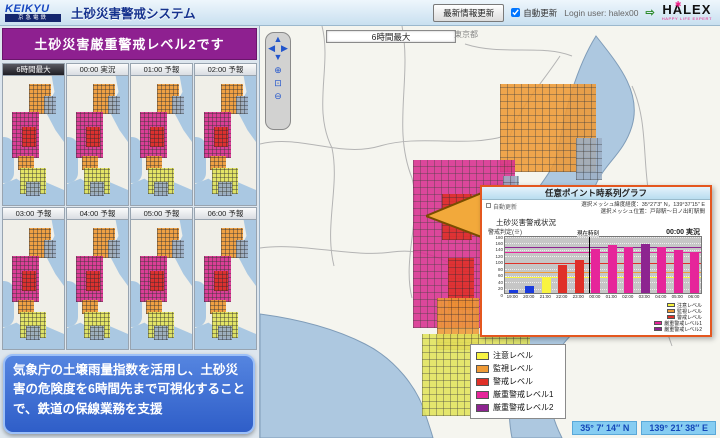 The width and height of the screenshot is (720, 438). What do you see at coordinates (225, 214) in the screenshot?
I see `thumbnail-time-label: 06:00 予報` at bounding box center [225, 214].